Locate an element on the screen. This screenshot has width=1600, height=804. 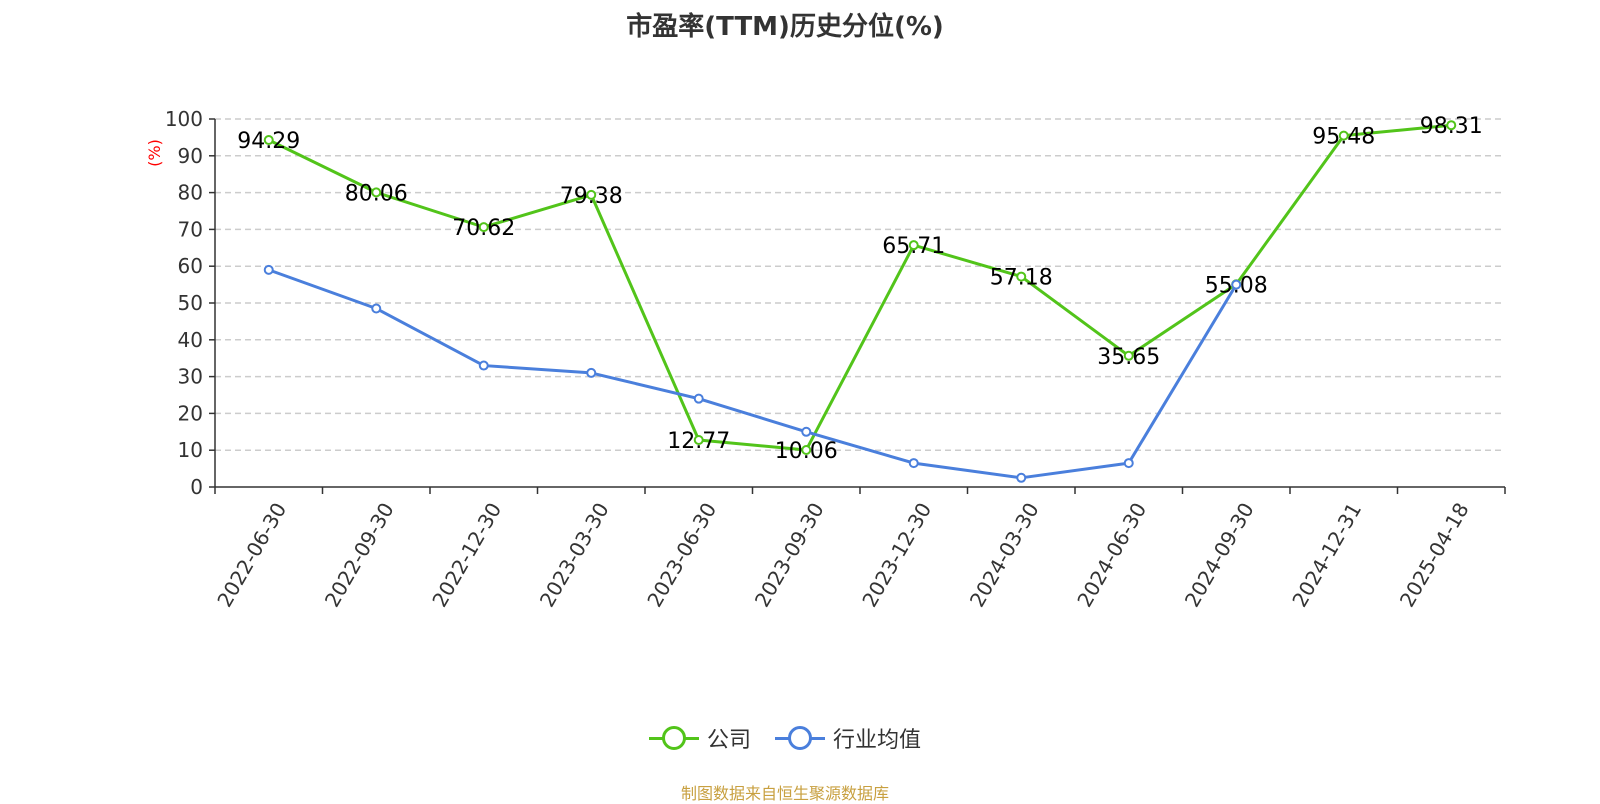
chart-title: 市盈率(TTM)历史分位(%) is located at coordinates (785, 27).